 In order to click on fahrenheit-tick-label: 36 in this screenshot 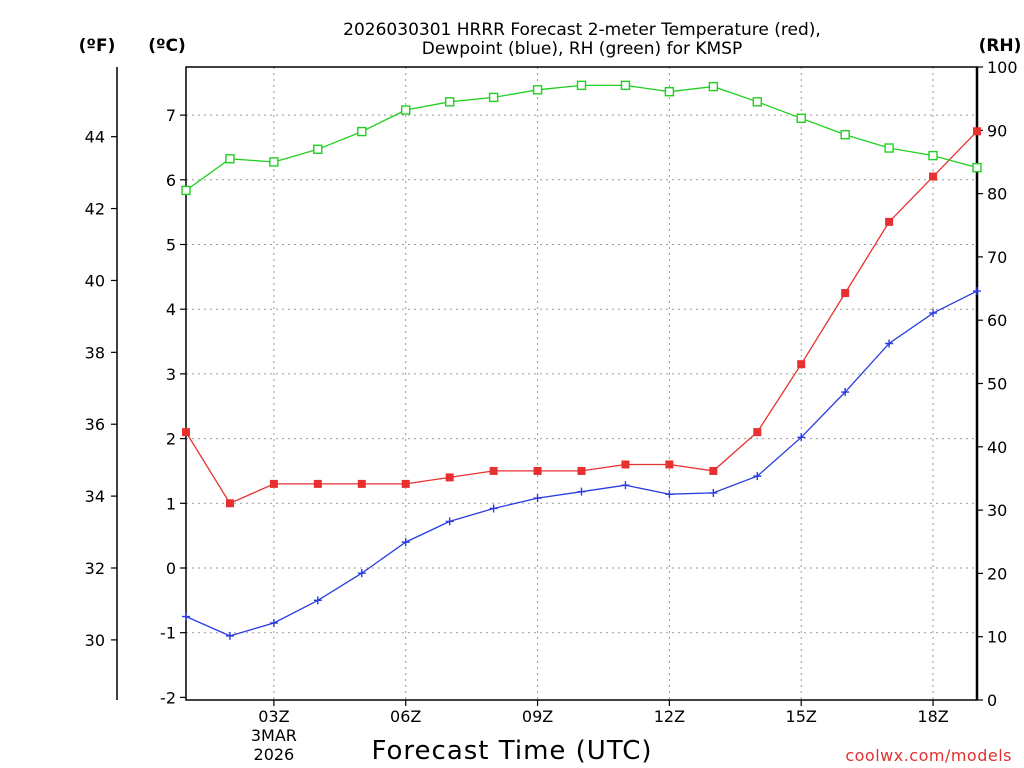, I will do `click(95, 424)`.